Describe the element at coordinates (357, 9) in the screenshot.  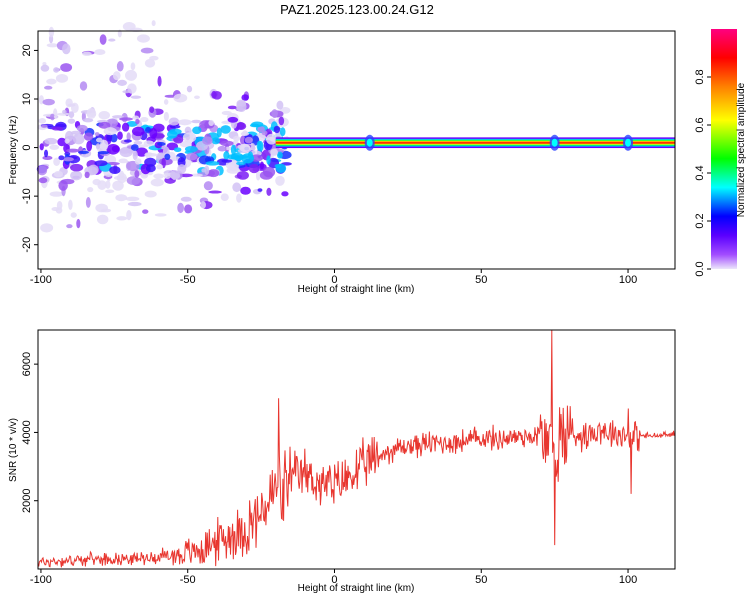
I see `chart-title: PAZ1.2025.123.00.24.G12` at that location.